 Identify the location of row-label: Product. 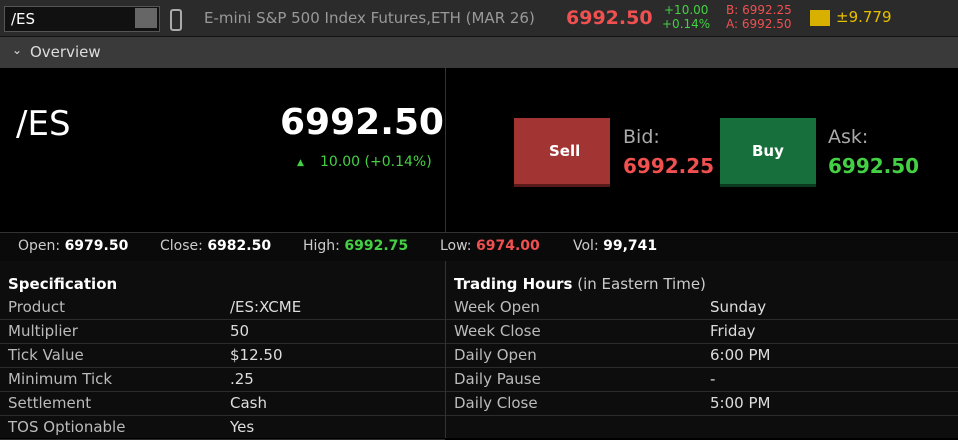
(36, 307).